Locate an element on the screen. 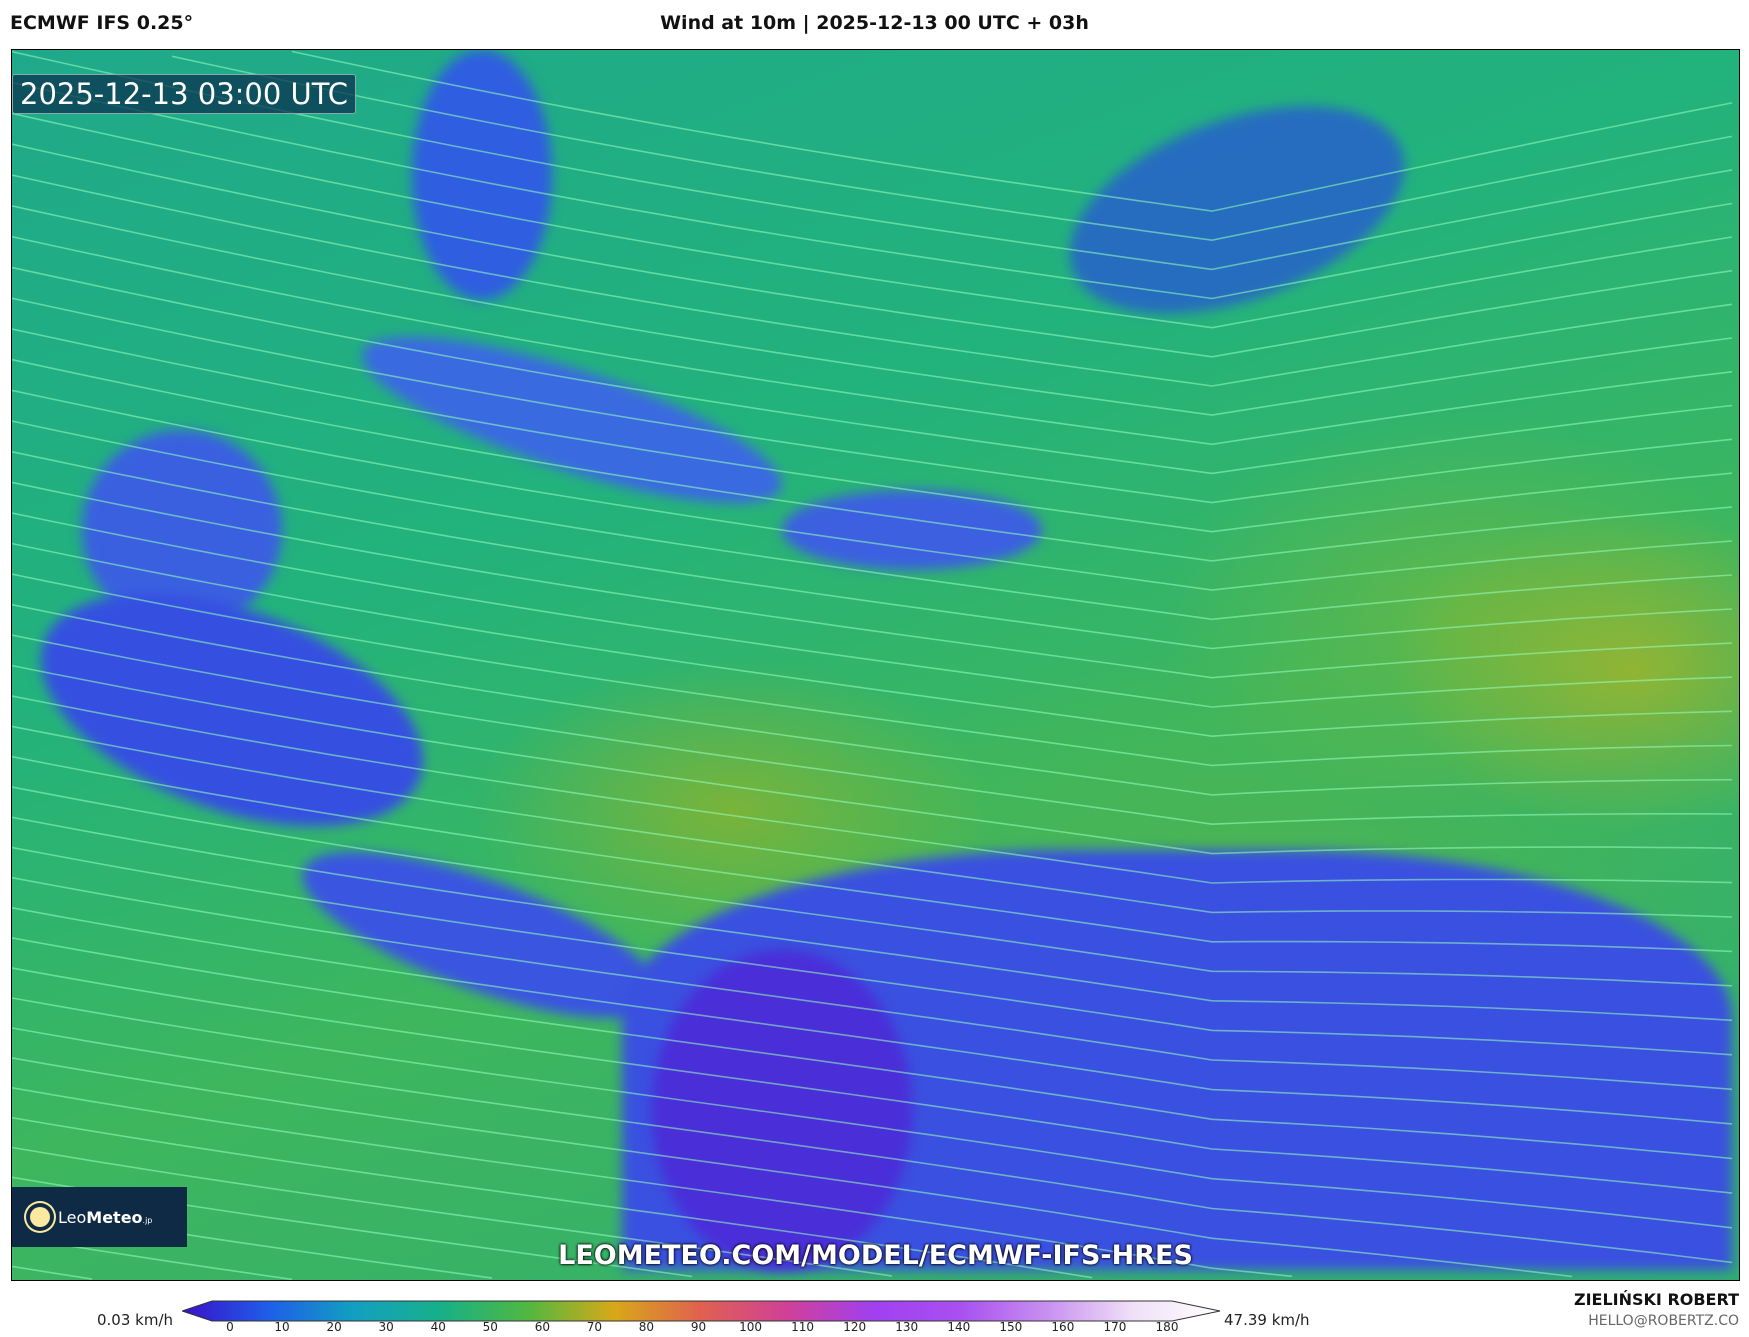 Image resolution: width=1749 pixels, height=1337 pixels. colorbar-tick: 30 is located at coordinates (386, 1327).